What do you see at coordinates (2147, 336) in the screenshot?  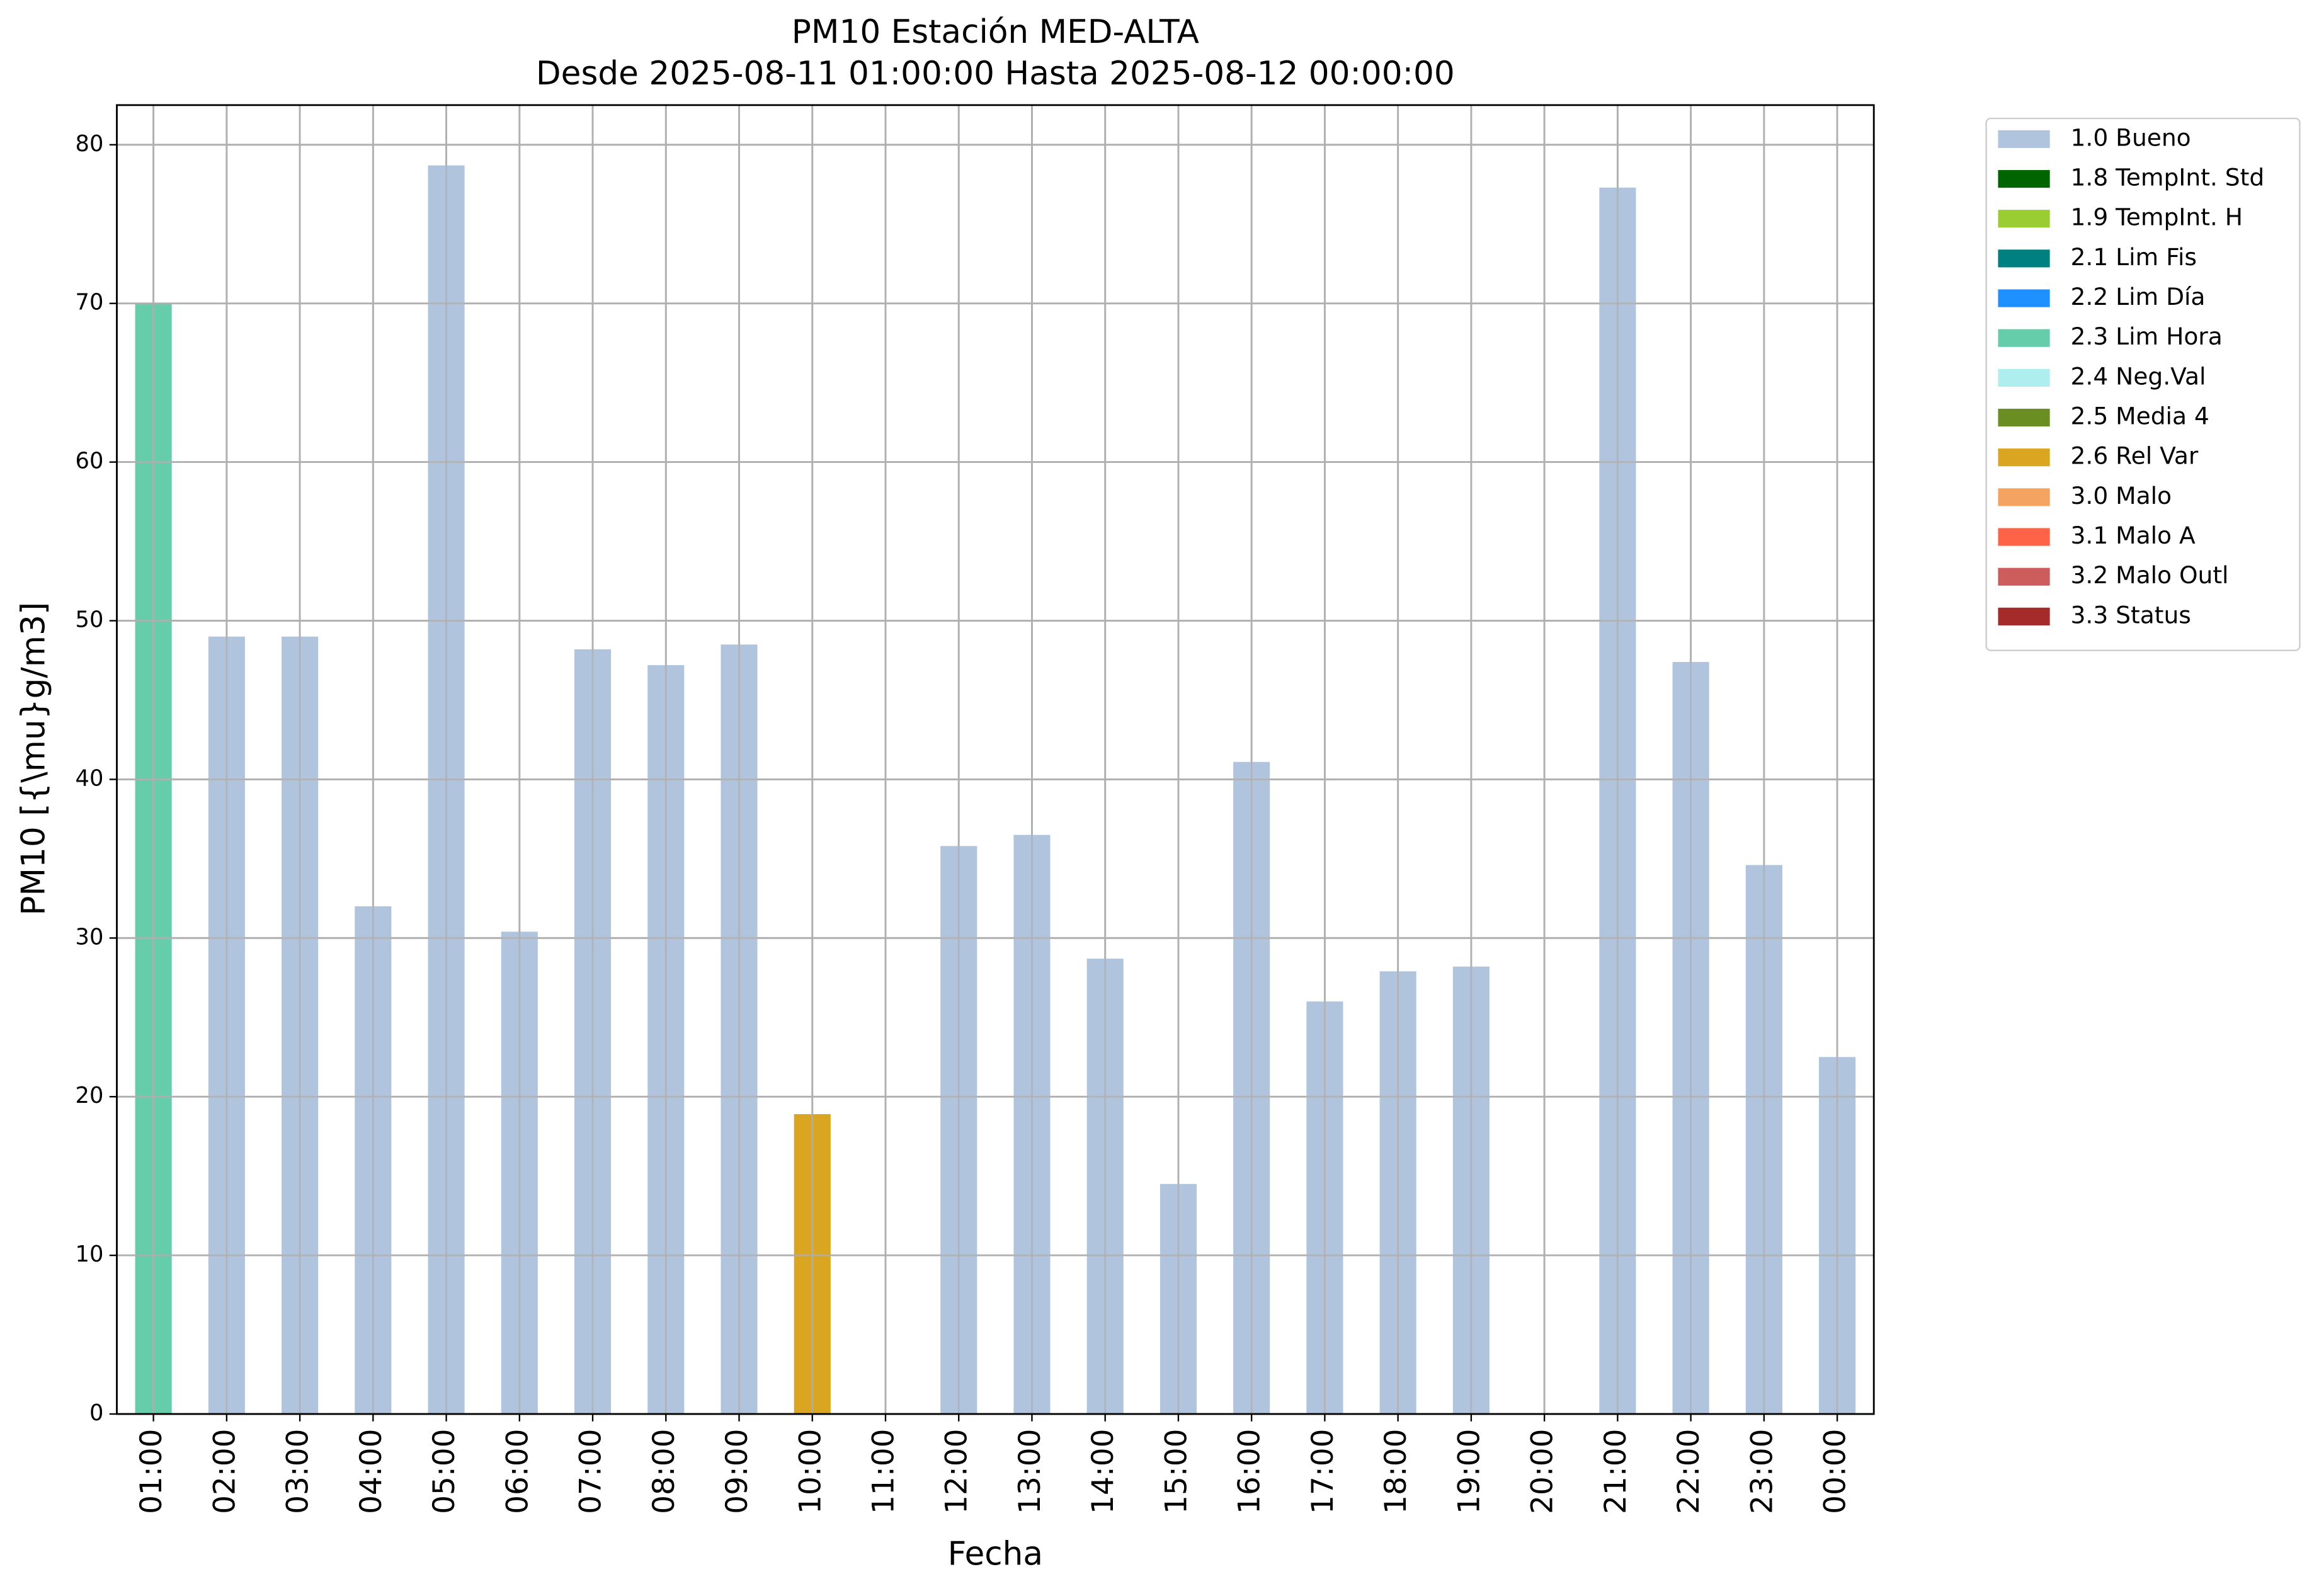 I see `legend-label: 2.3 Lim Hora` at bounding box center [2147, 336].